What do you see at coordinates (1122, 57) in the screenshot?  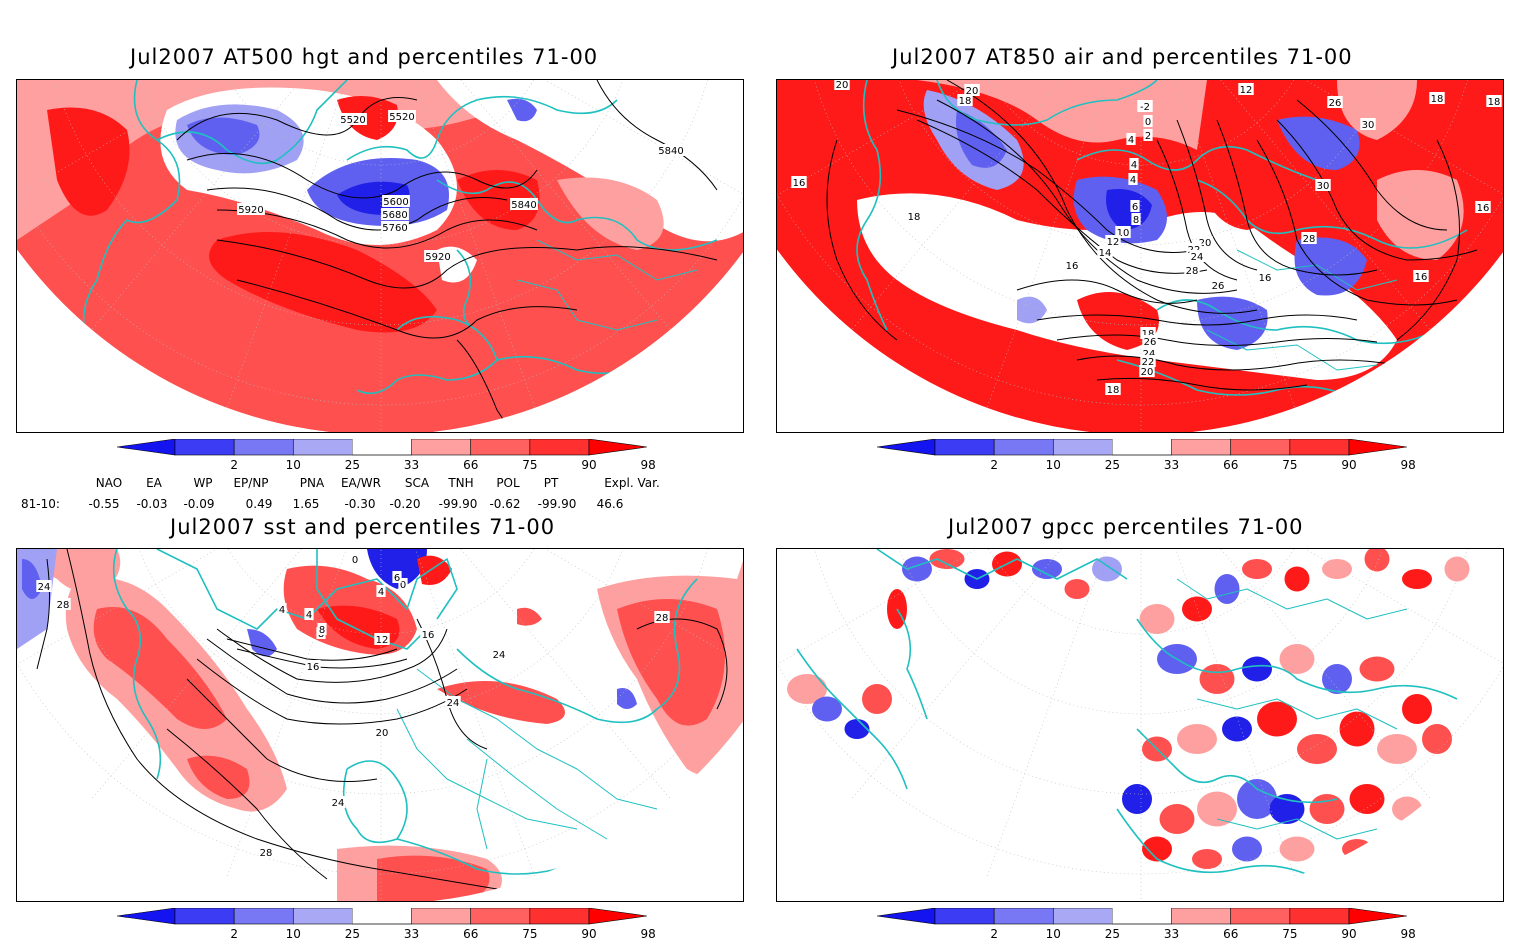 I see `panel-title-air850: Jul2007 AT850 air and percentiles 71-00` at bounding box center [1122, 57].